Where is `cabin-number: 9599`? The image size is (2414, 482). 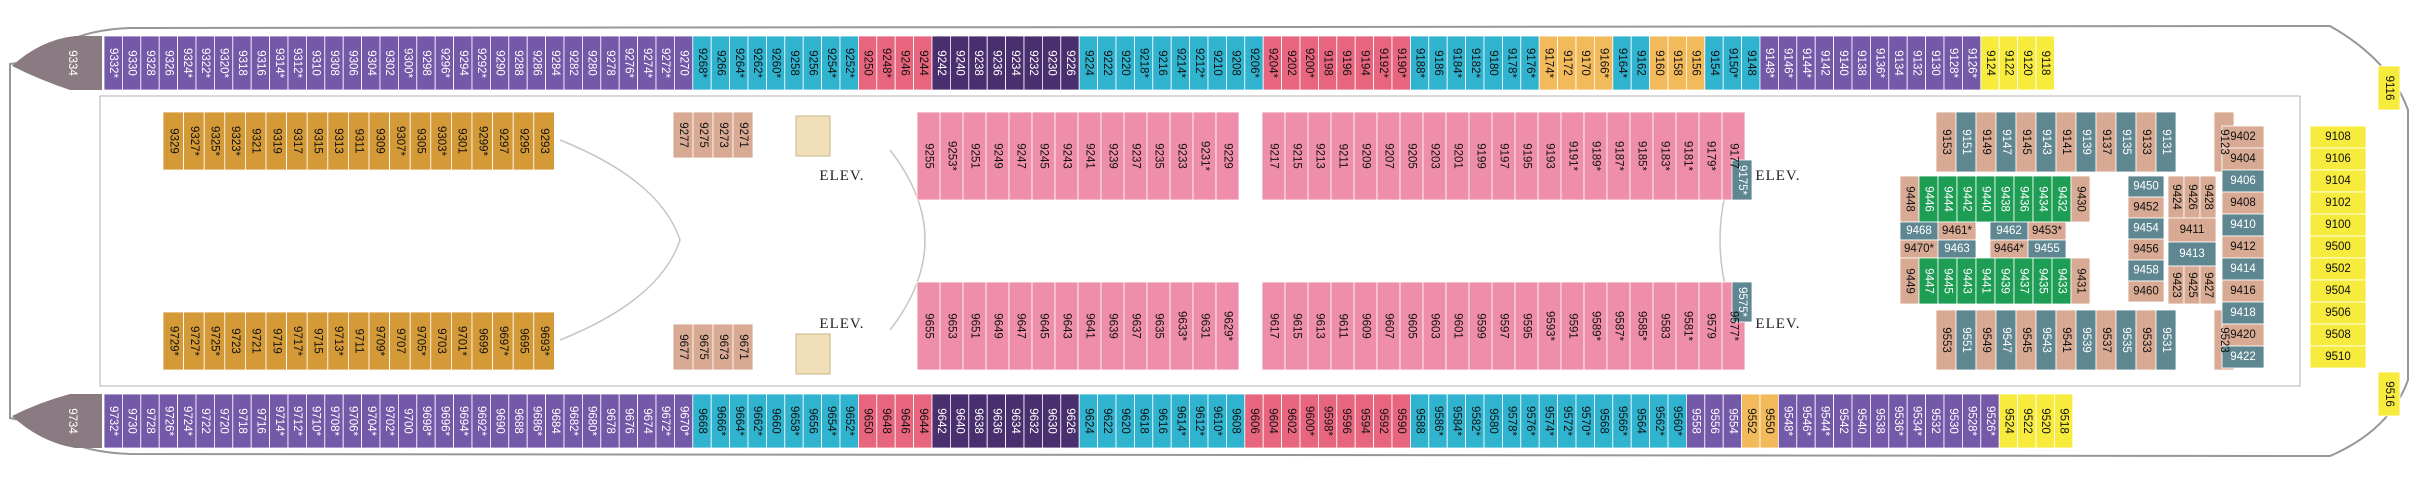 cabin-number: 9599 is located at coordinates (1481, 326).